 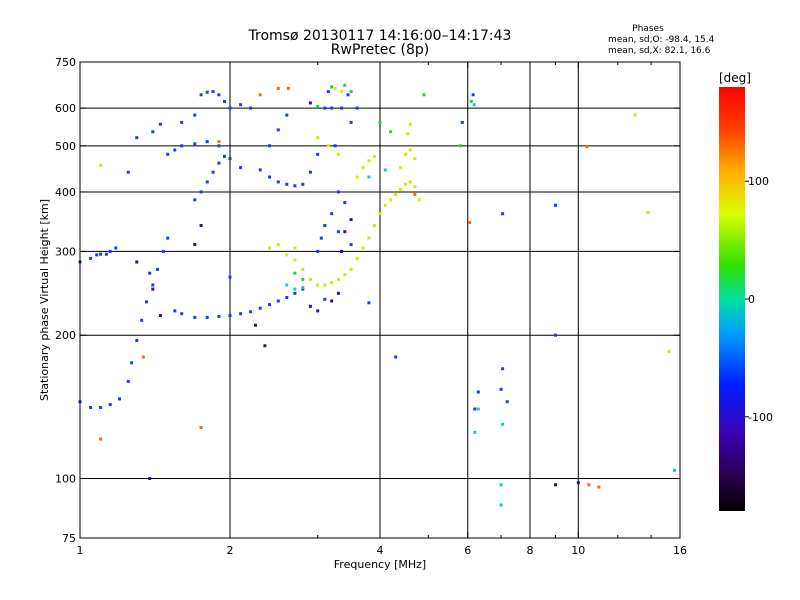 What do you see at coordinates (65, 62) in the screenshot?
I see `y-tick-label: 750` at bounding box center [65, 62].